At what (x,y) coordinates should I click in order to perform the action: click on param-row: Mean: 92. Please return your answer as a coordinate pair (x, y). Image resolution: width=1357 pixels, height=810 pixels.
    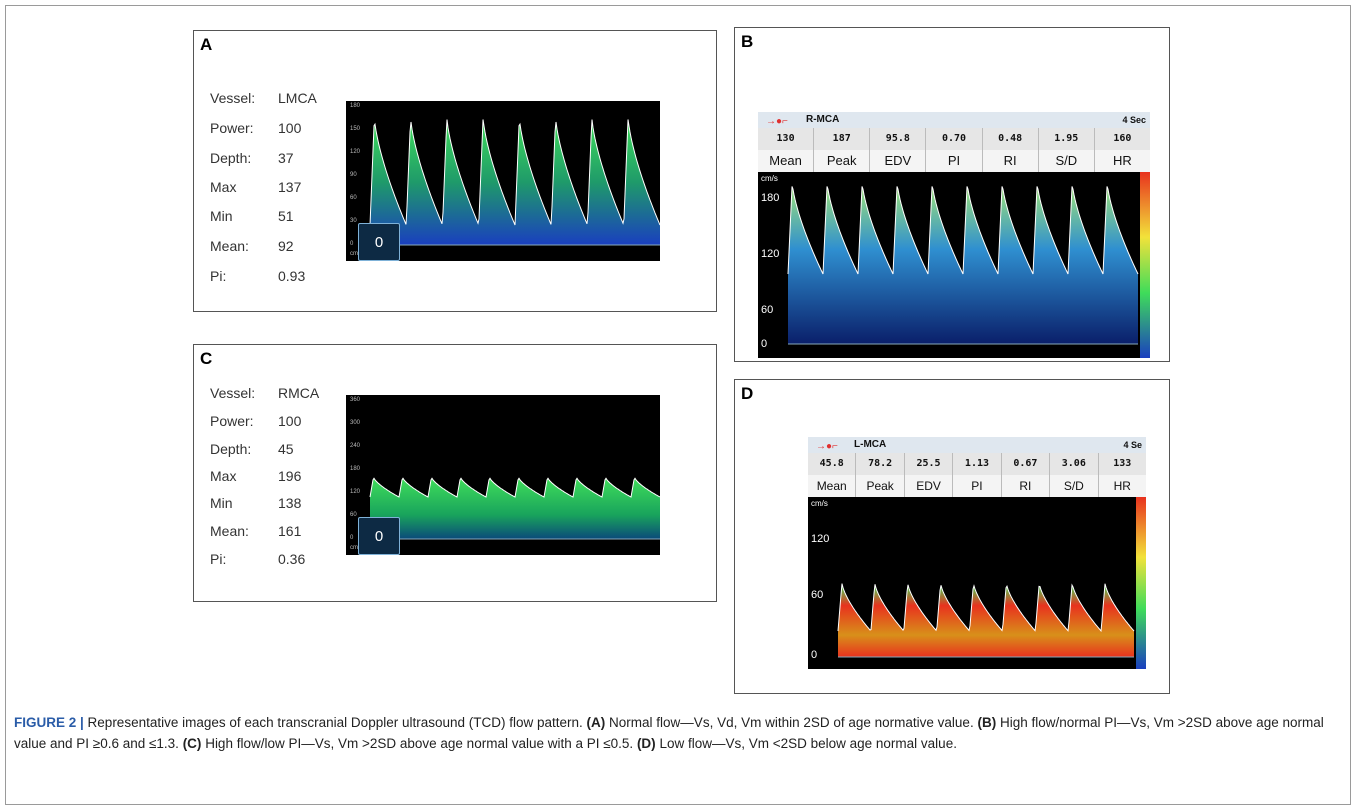
    Looking at the image, I should click on (252, 246).